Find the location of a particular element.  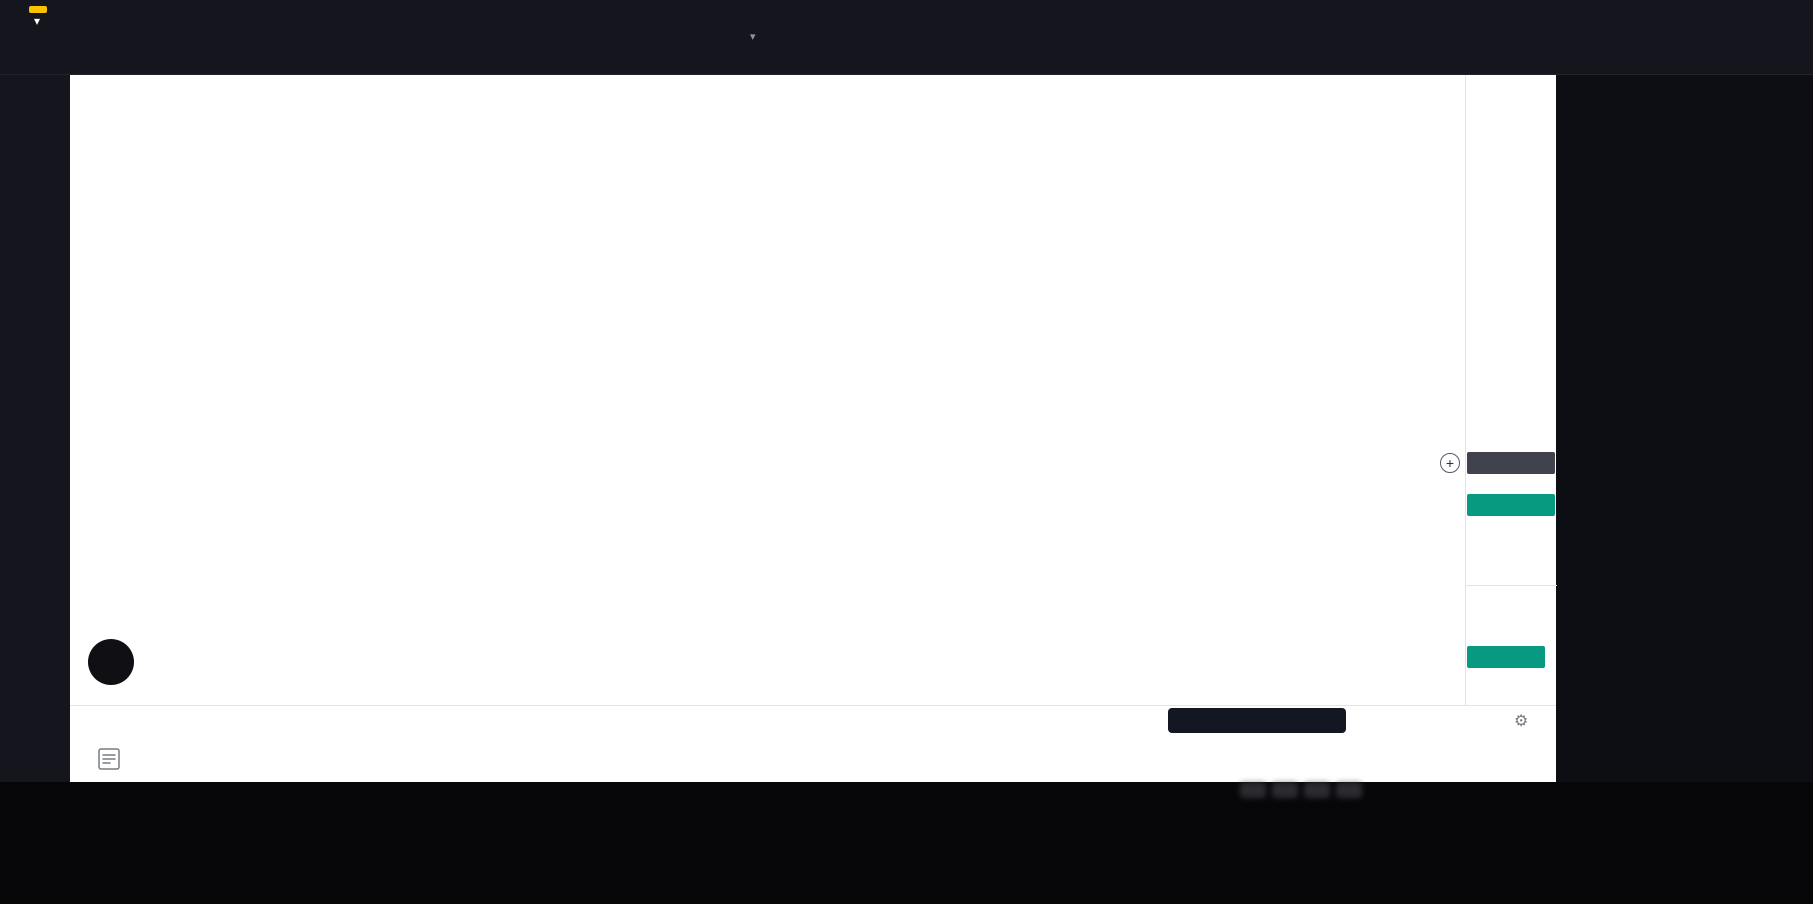

tradingview-logo is located at coordinates (111, 662).